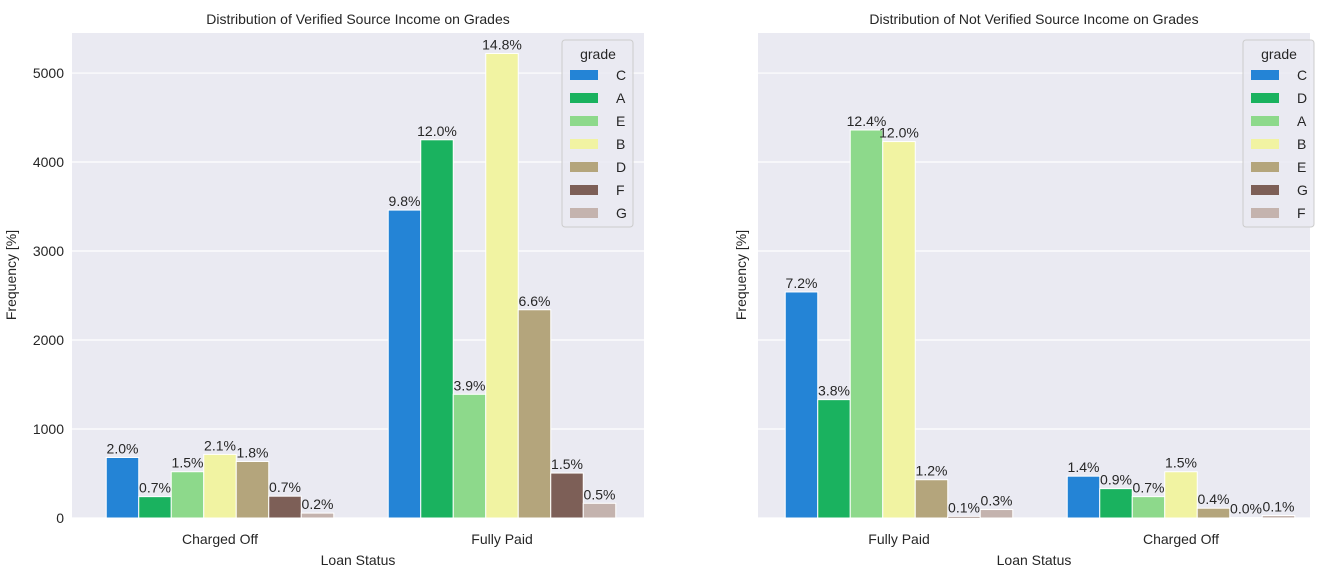 This screenshot has height=582, width=1339. I want to click on bar-g-charged-off, so click(317, 515).